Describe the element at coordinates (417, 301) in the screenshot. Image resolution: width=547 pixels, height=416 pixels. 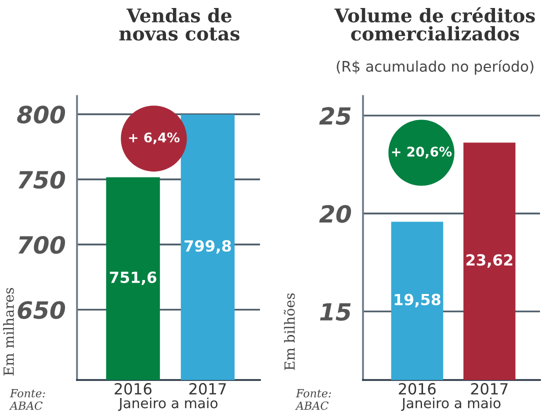
I see `data-label: 19,58` at that location.